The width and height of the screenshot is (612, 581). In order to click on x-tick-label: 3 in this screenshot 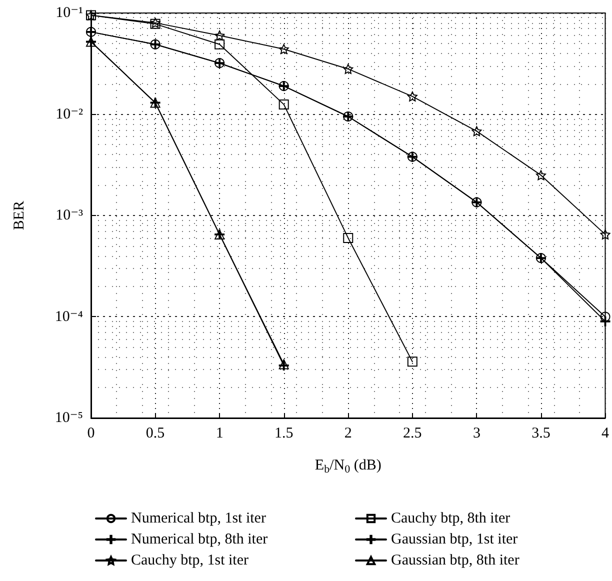, I will do `click(476, 434)`.